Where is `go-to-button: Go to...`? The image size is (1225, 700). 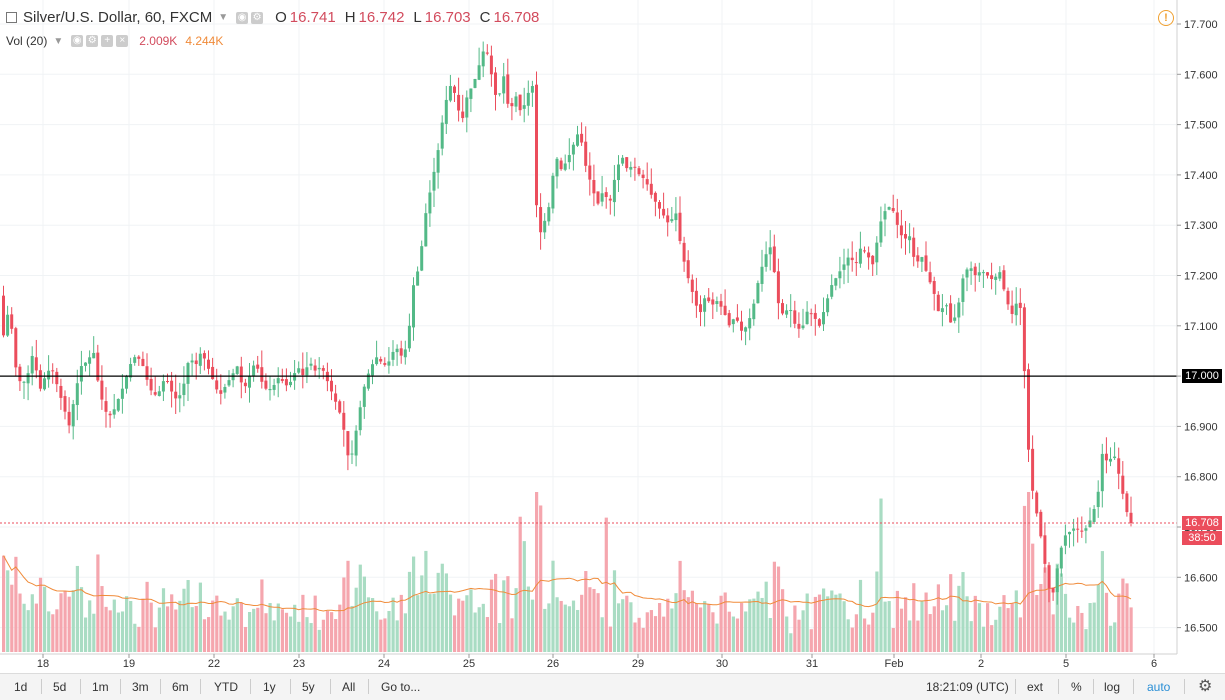
go-to-button: Go to... is located at coordinates (401, 687).